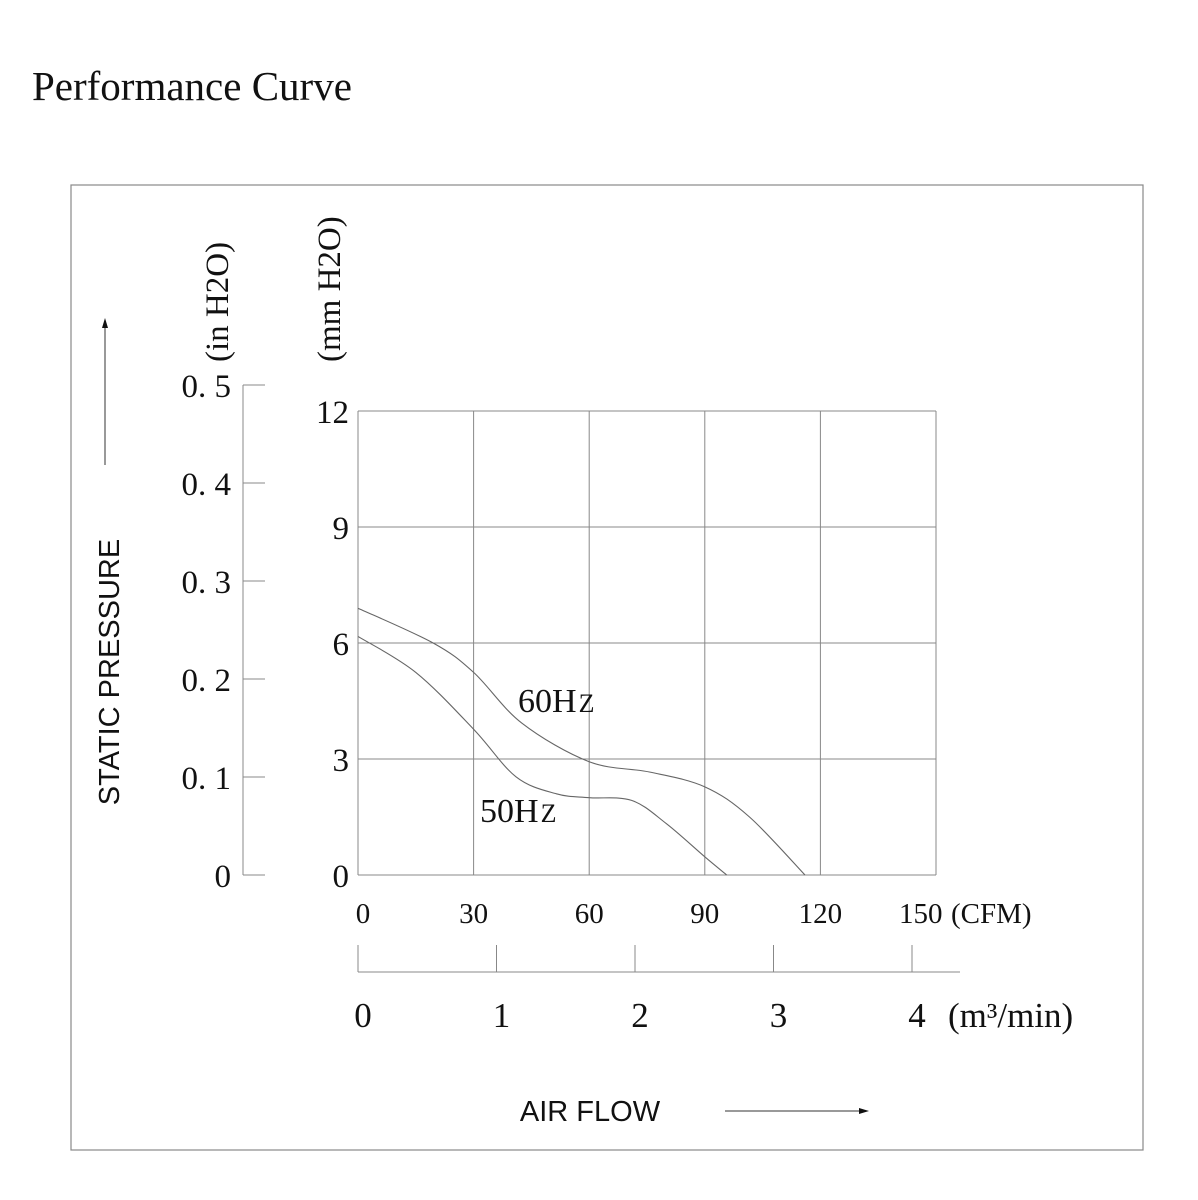  Describe the element at coordinates (363, 1015) in the screenshot. I see `x2-tick-label: 0` at that location.